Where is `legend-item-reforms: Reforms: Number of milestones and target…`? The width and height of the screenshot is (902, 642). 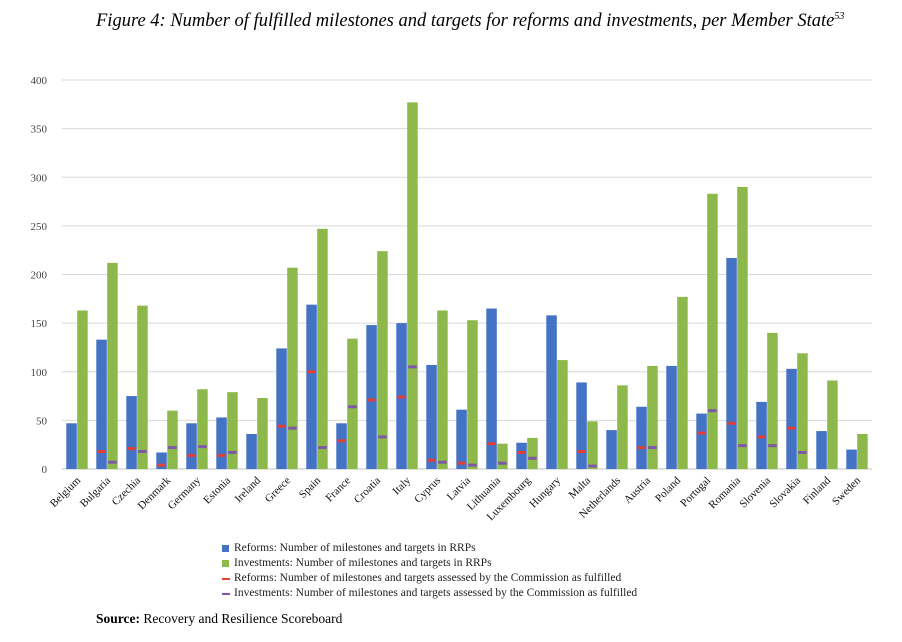 legend-item-reforms: Reforms: Number of milestones and target… is located at coordinates (429, 548).